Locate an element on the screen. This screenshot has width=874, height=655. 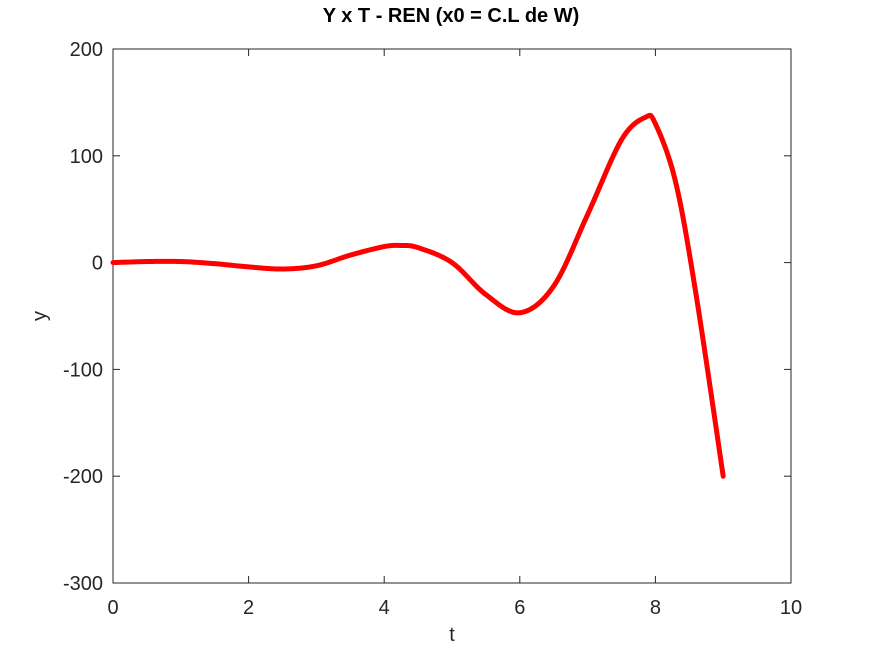
y-axis-label: y is located at coordinates (40, 316).